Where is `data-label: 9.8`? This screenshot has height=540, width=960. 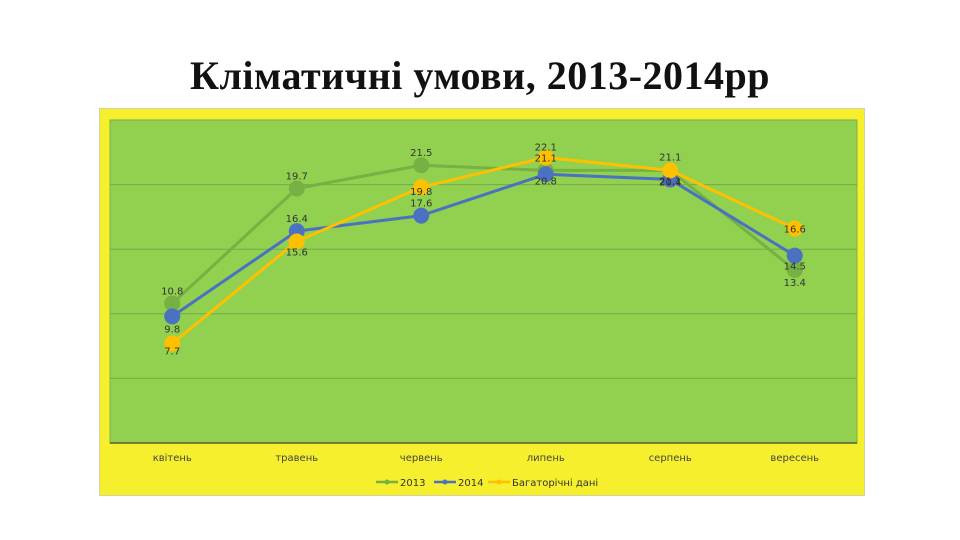 data-label: 9.8 is located at coordinates (172, 329).